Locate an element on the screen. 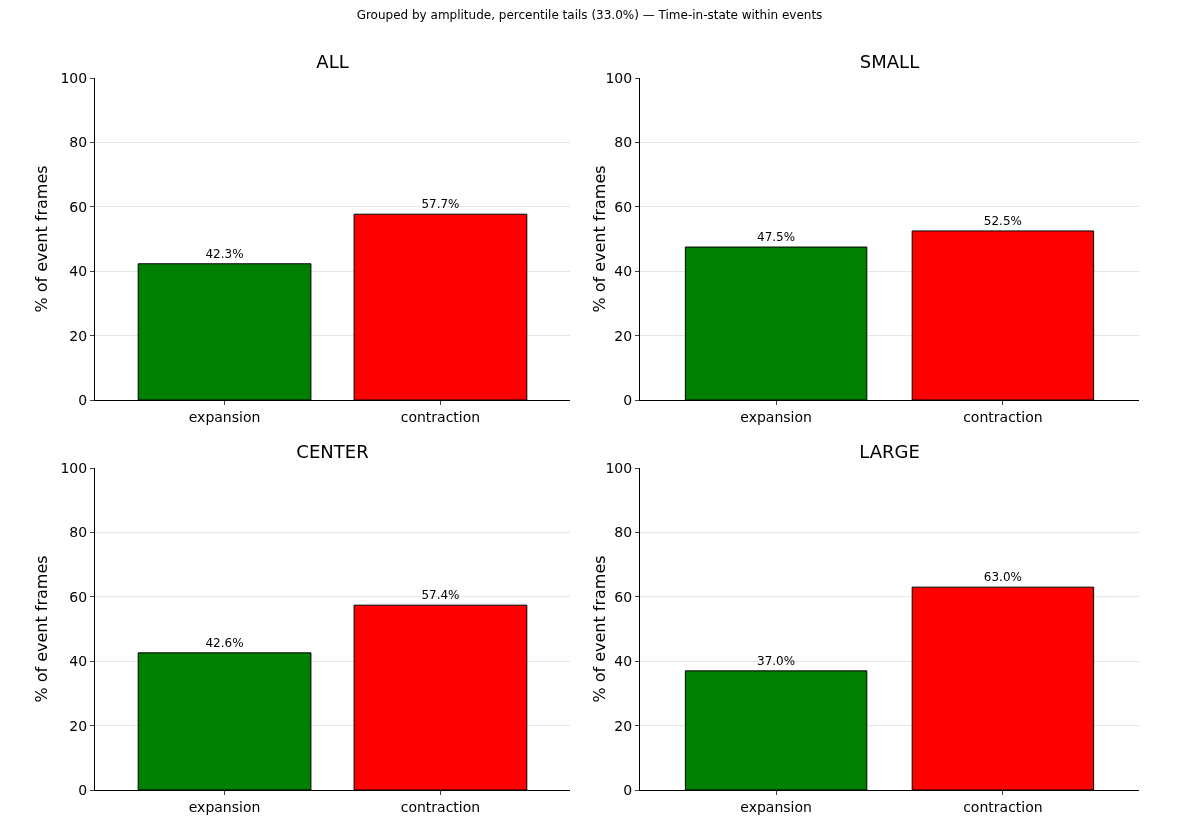 This screenshot has width=1179, height=829. chart-title: CENTER is located at coordinates (332, 451).